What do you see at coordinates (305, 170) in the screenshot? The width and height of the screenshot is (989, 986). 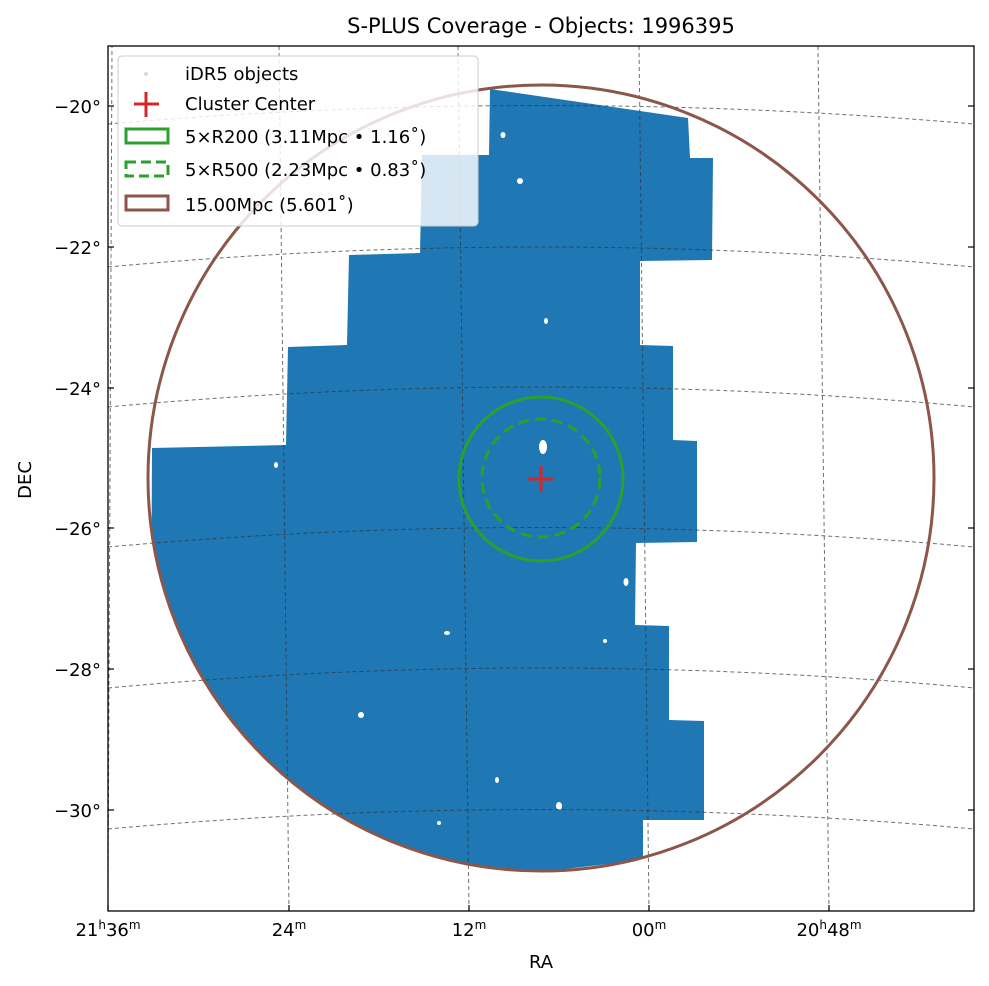 I see `legend-label: 5×R500 (2.23Mpc • 0.83˚)` at bounding box center [305, 170].